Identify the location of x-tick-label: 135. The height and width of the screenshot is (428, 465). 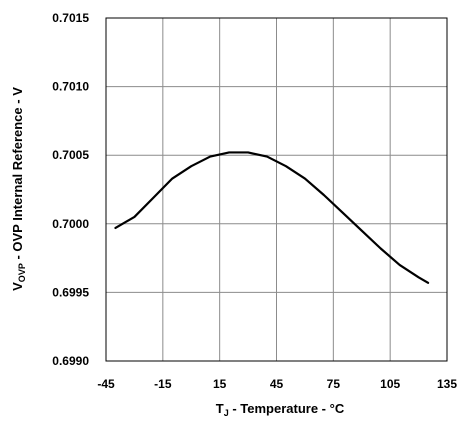
(447, 384).